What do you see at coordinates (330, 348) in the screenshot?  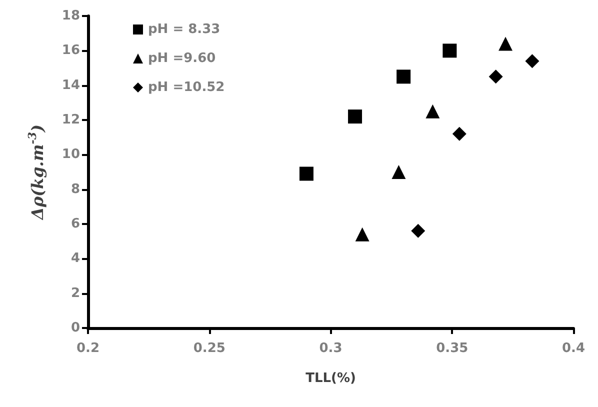 I see `x-tick-label: 0.3` at bounding box center [330, 348].